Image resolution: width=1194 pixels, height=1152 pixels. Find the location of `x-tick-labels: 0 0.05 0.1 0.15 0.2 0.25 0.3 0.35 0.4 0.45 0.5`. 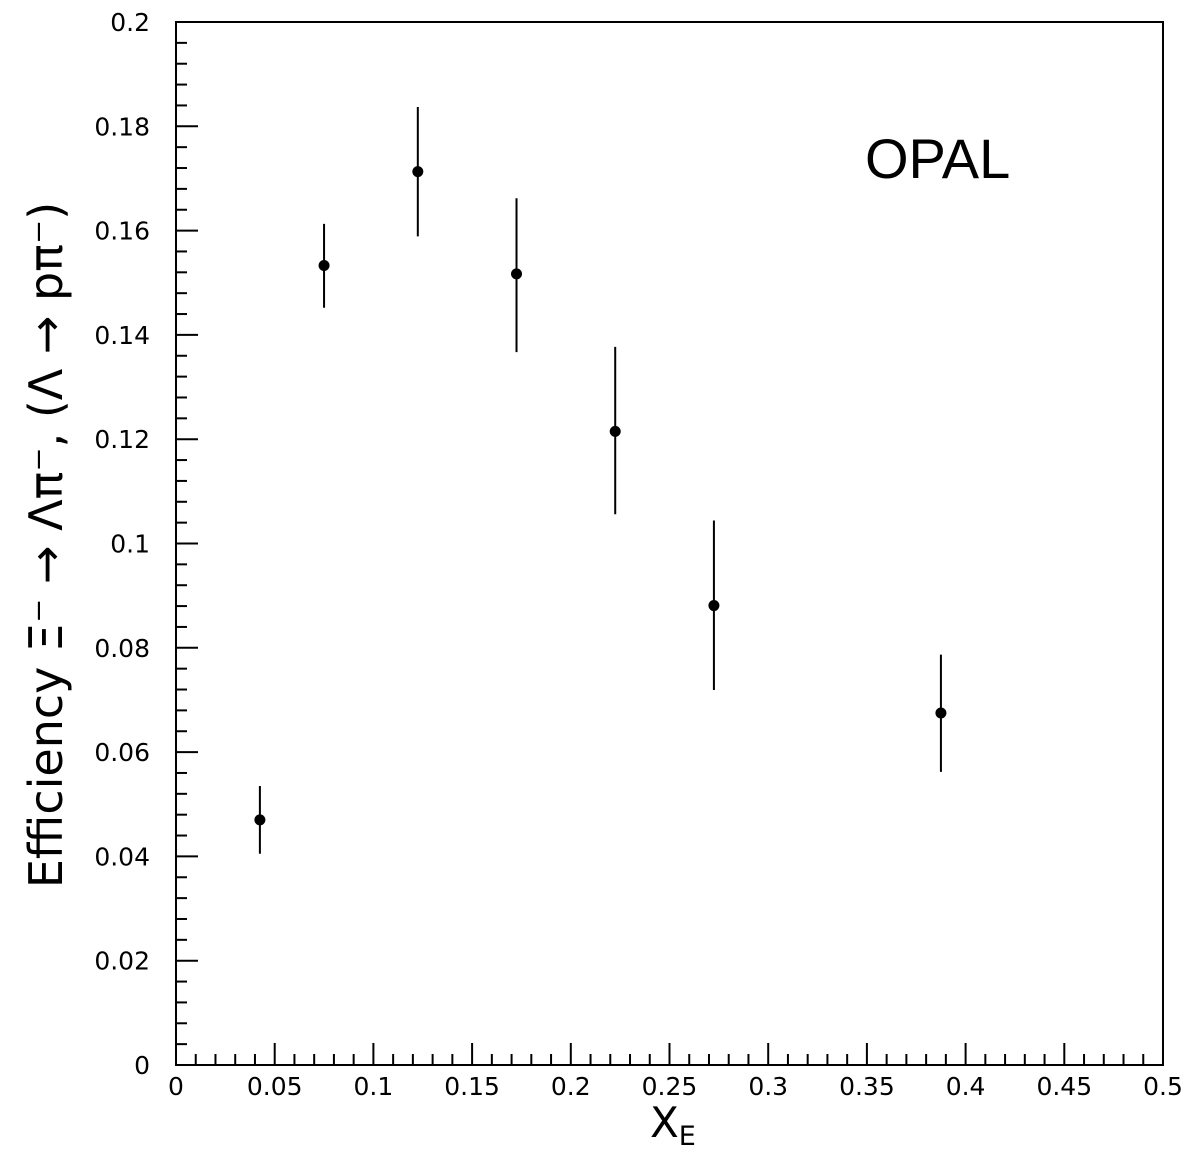

x-tick-labels: 0 0.05 0.1 0.15 0.2 0.25 0.3 0.35 0.4 0.45 0.5 is located at coordinates (675, 1086).